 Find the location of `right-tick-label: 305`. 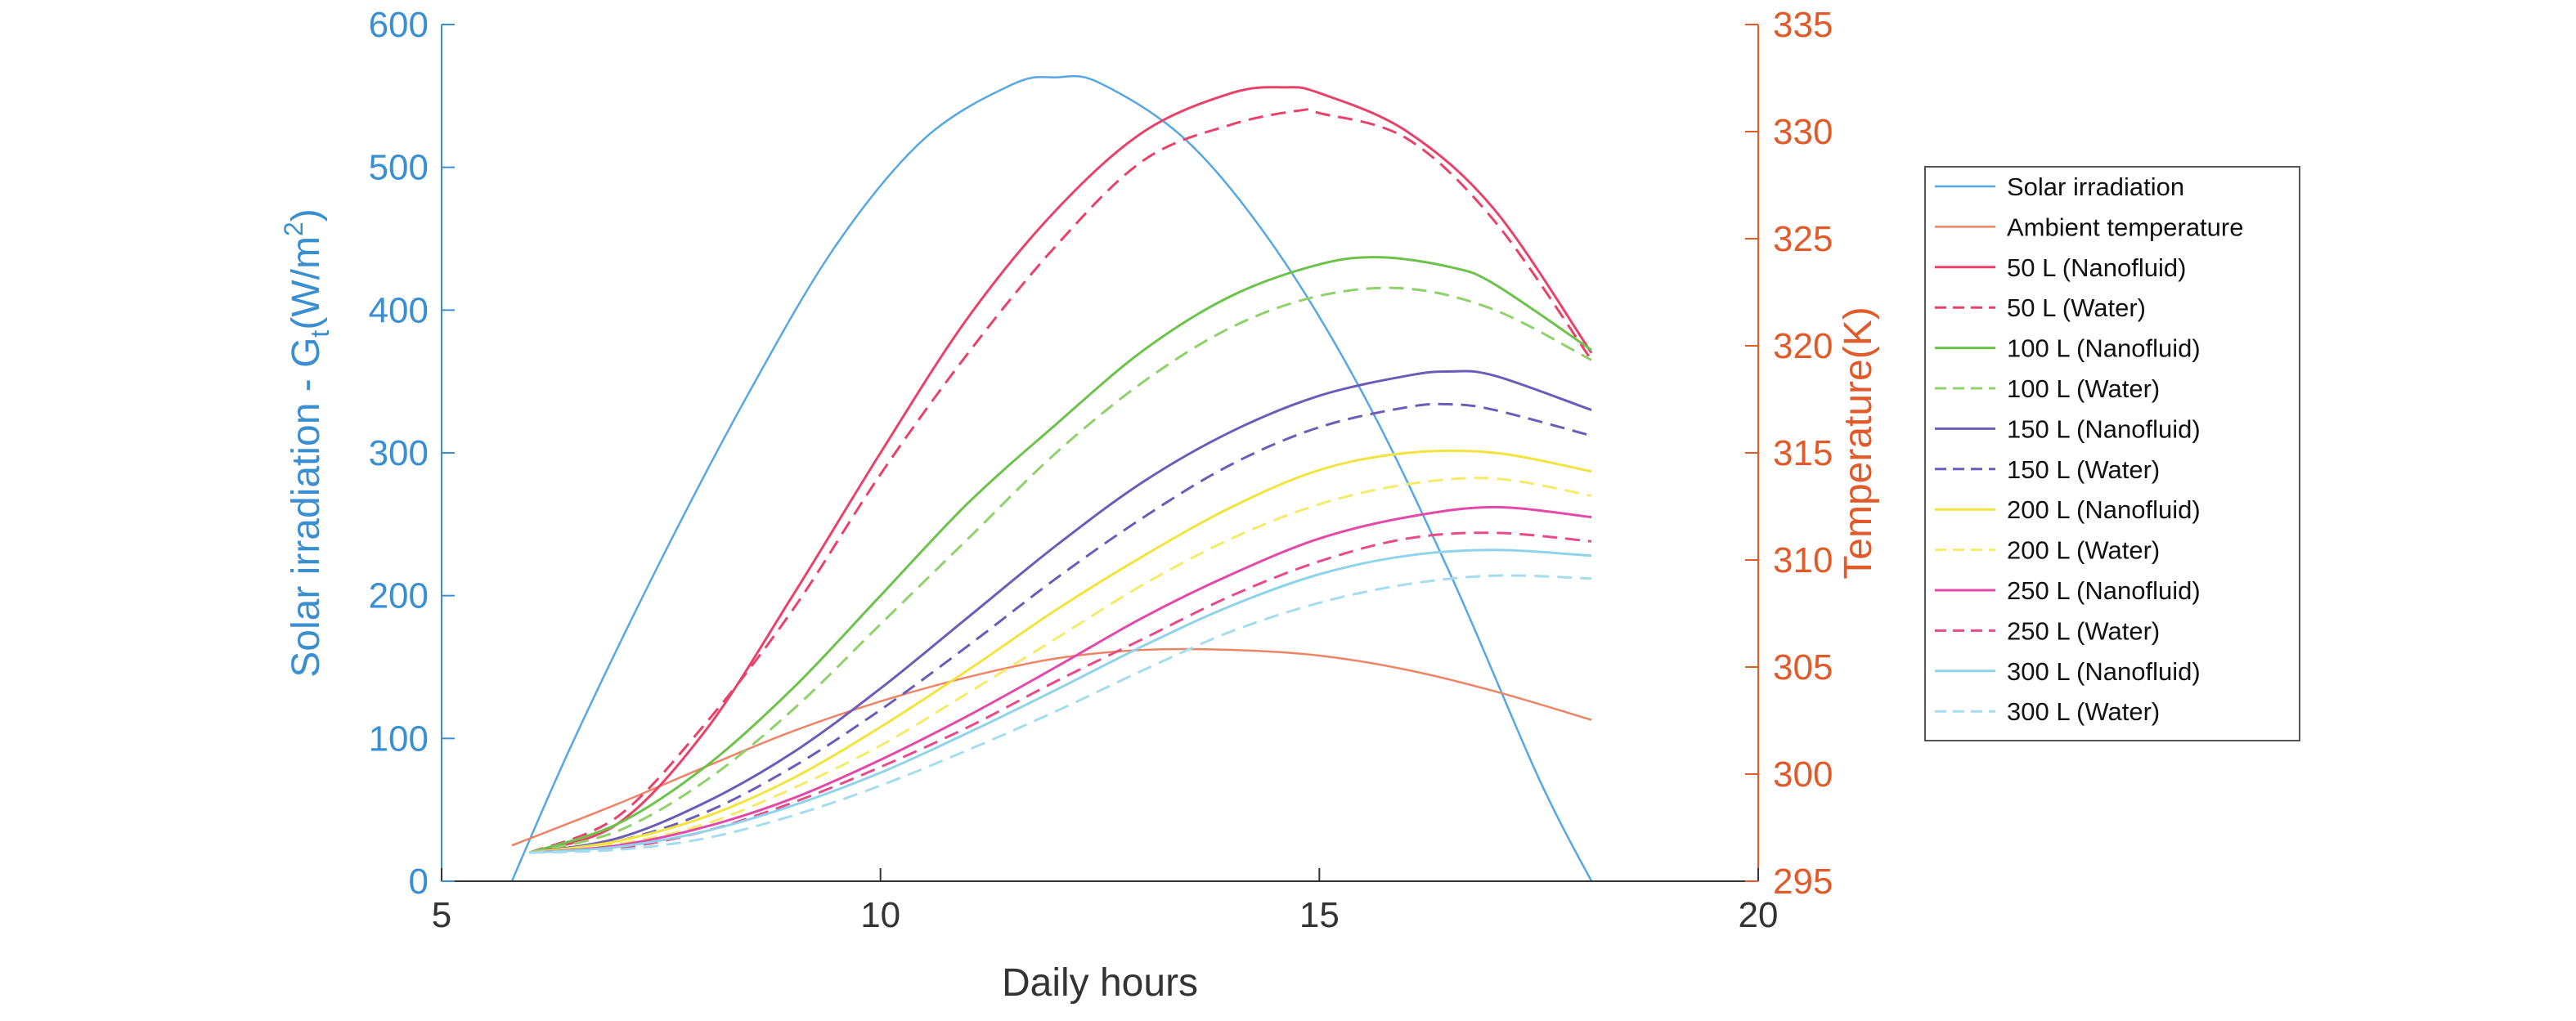

right-tick-label: 305 is located at coordinates (1803, 667).